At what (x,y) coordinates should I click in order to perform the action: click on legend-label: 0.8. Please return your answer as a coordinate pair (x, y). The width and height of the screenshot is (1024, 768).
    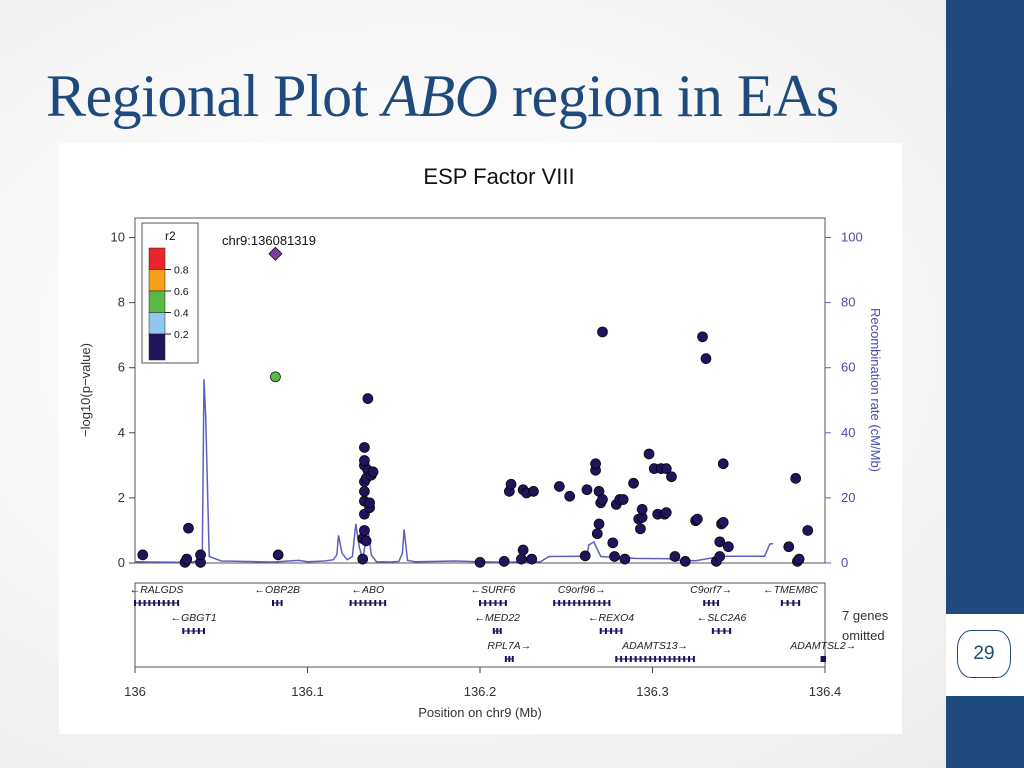
    Looking at the image, I should click on (181, 271).